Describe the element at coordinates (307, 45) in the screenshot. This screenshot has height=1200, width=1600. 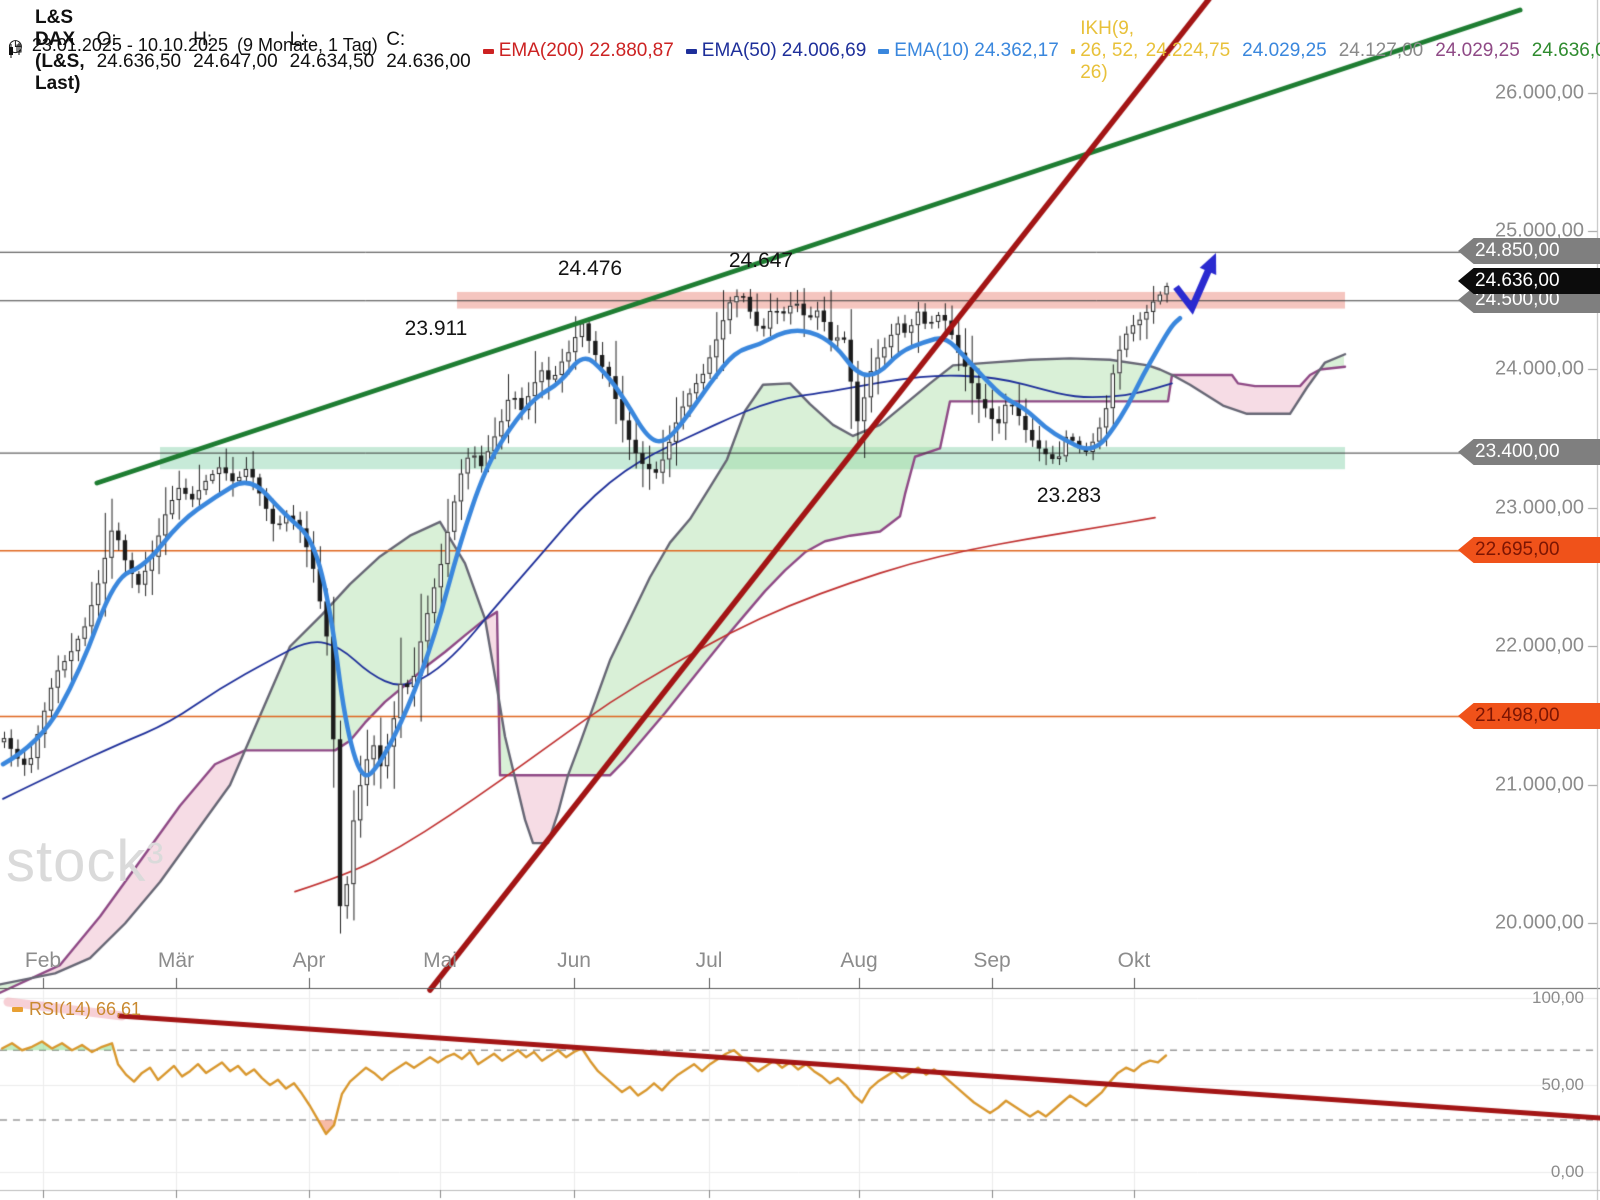
I see `period-label: (9 Monate, 1 Tag)` at that location.